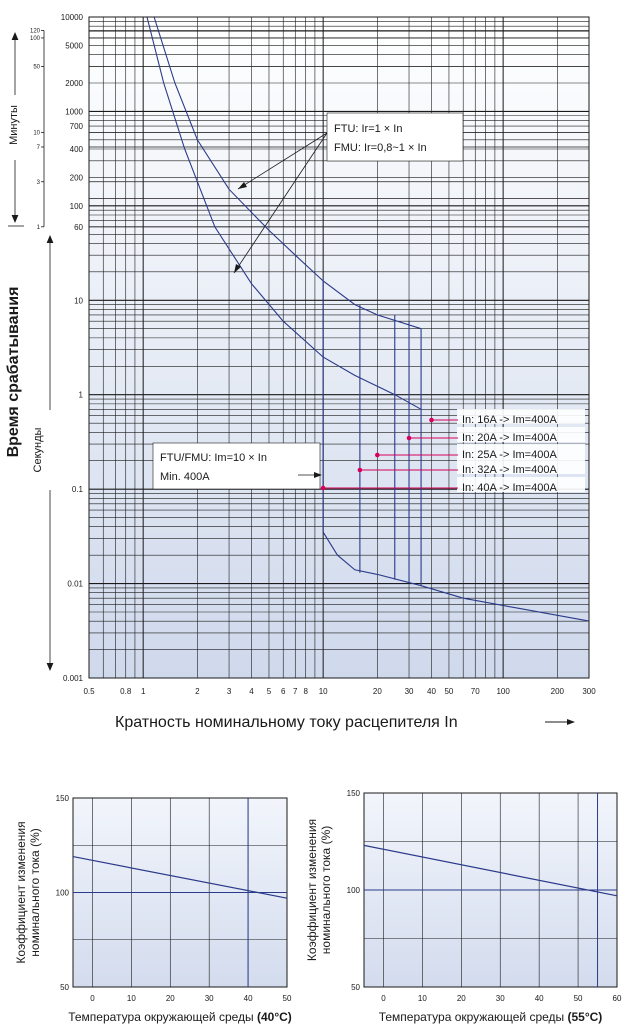  What do you see at coordinates (78, 489) in the screenshot?
I see `y-tick-label: 0.1` at bounding box center [78, 489].